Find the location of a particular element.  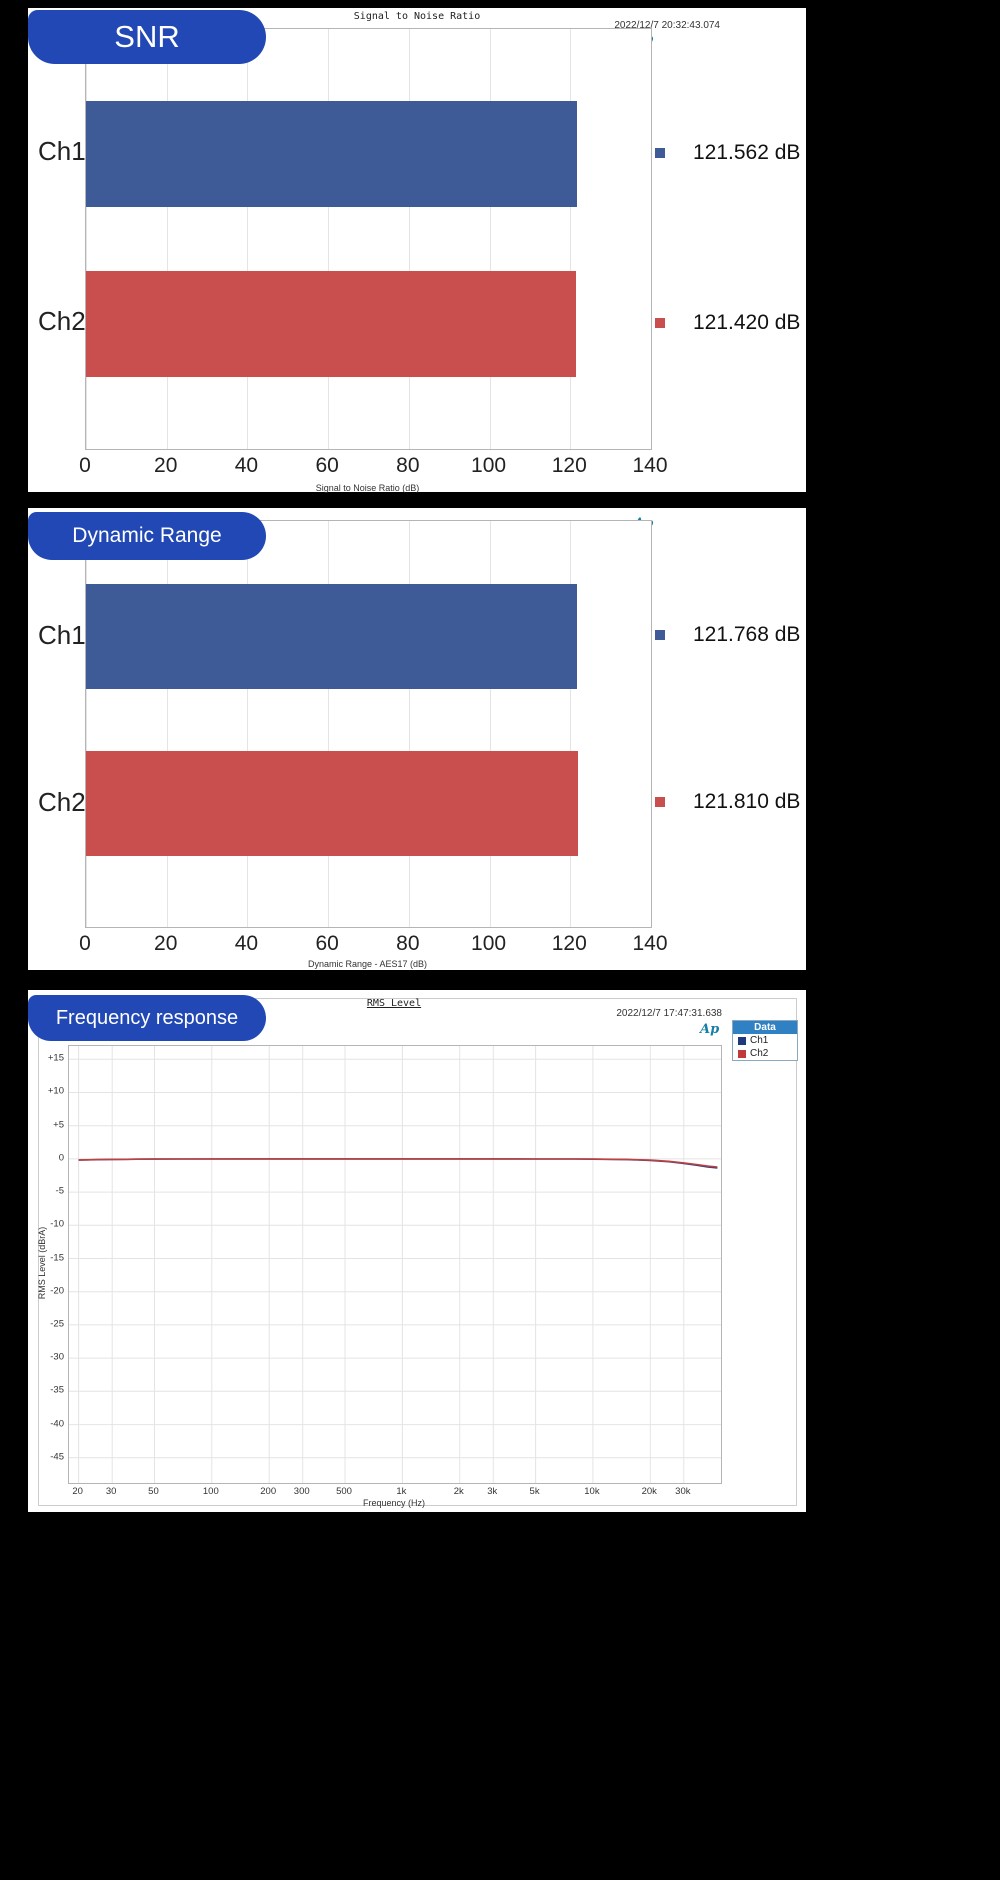

x-axis-ticks: 0 20 40 60 80 100 120 140 is located at coordinates (373, 945).